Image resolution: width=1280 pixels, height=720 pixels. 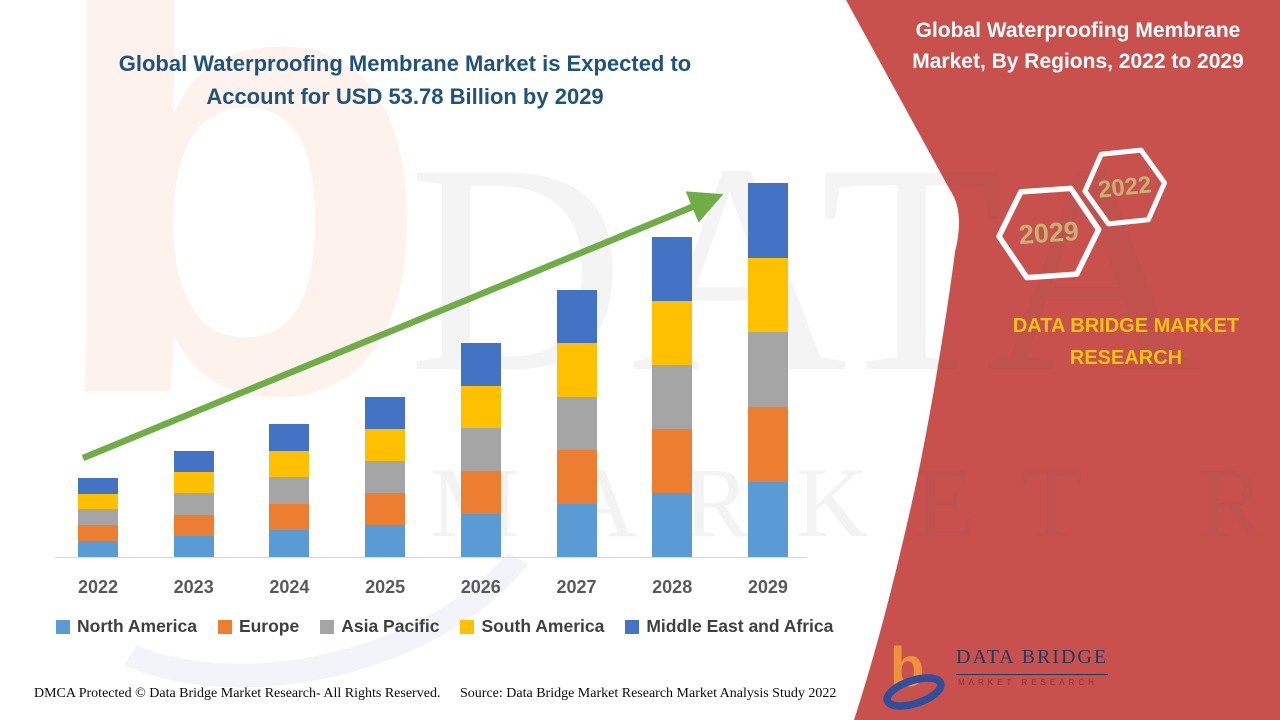 I want to click on legend-item-north-america: North America, so click(x=126, y=626).